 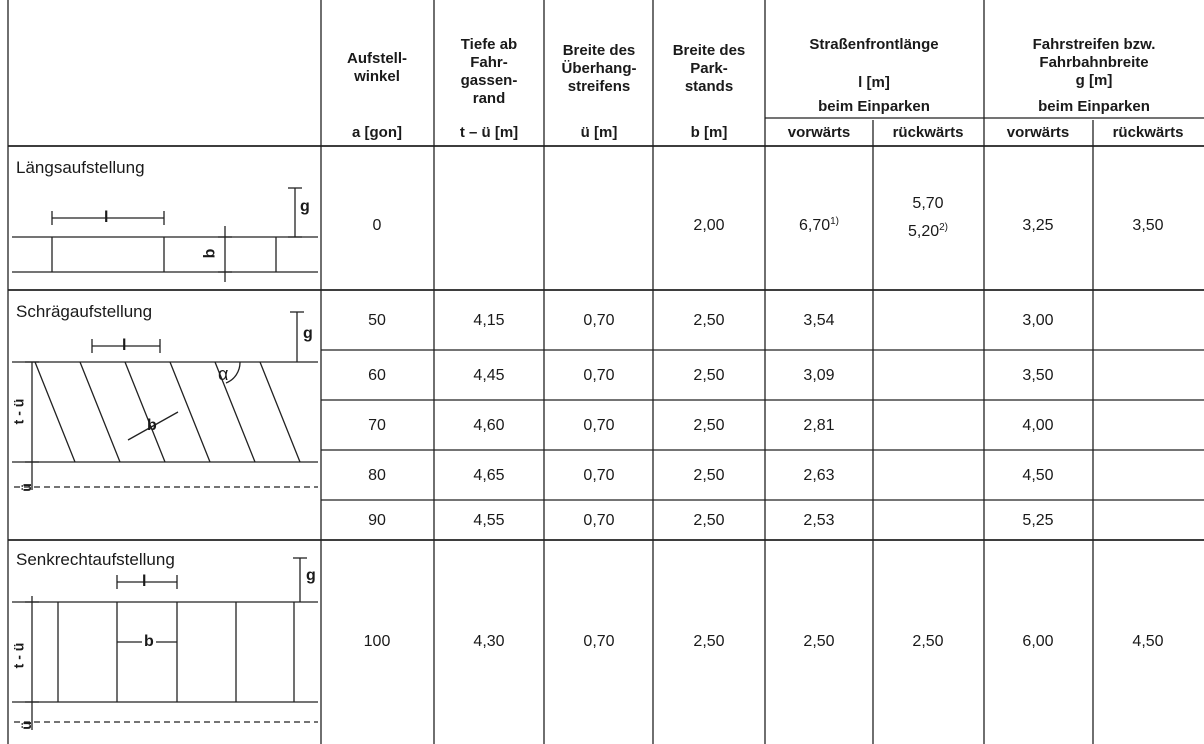 I want to click on dim-tu-senkrecht: t - ü, so click(x=18, y=655).